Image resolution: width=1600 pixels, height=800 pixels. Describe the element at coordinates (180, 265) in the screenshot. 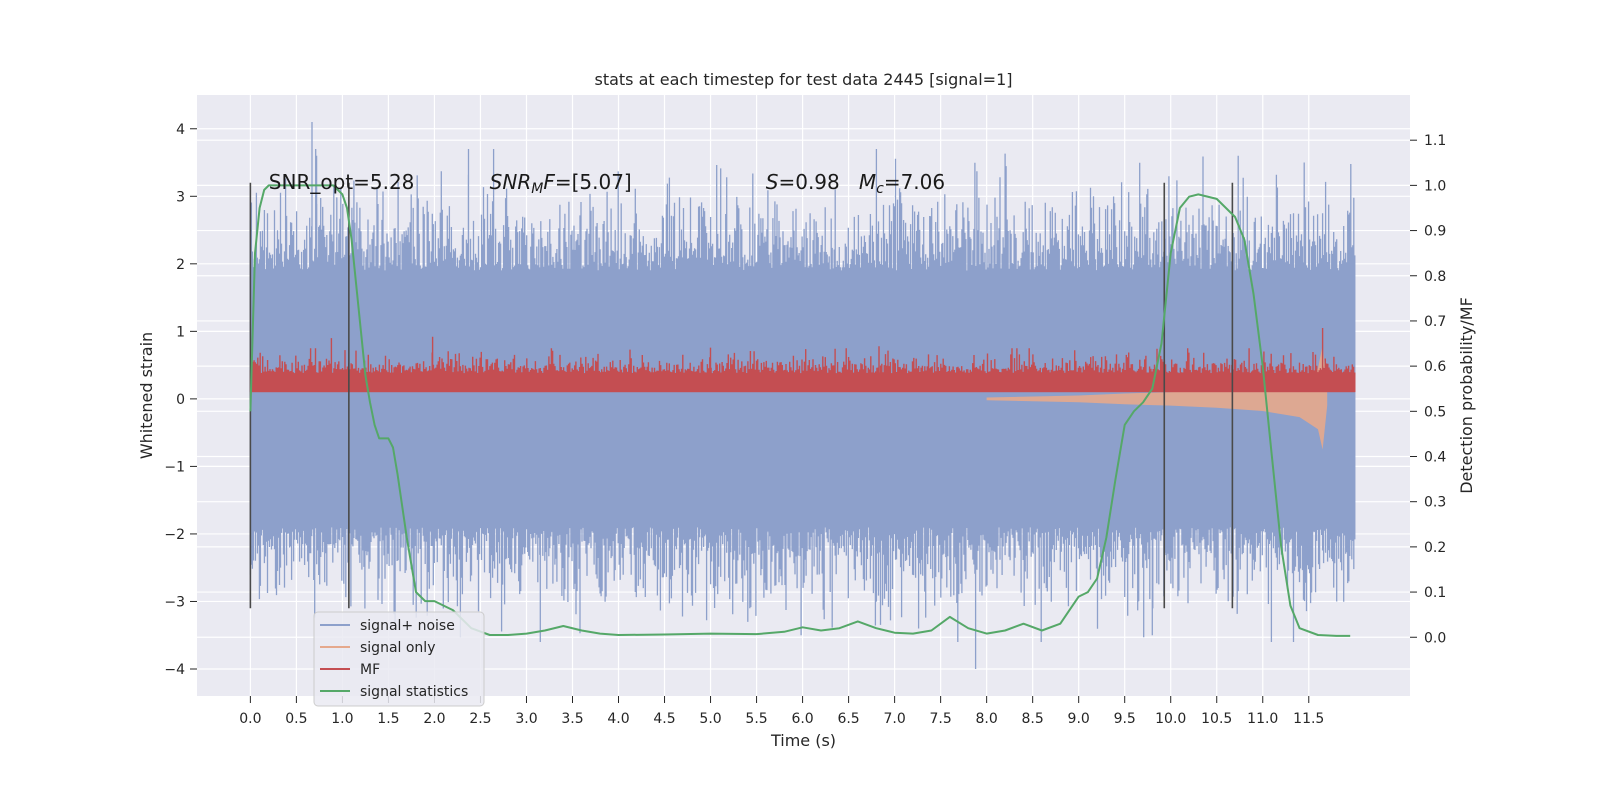

I see `y-tick-label: 2` at that location.